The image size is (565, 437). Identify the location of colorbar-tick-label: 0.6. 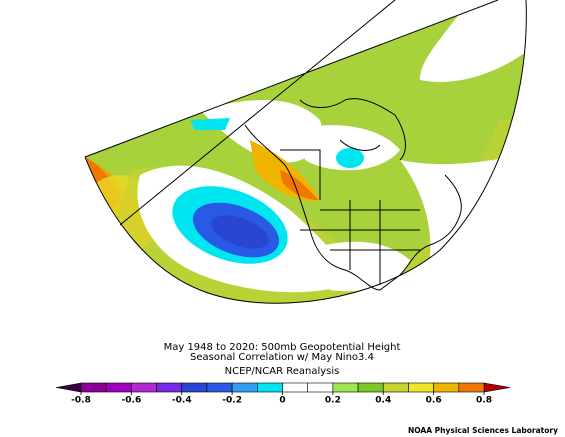
(434, 401).